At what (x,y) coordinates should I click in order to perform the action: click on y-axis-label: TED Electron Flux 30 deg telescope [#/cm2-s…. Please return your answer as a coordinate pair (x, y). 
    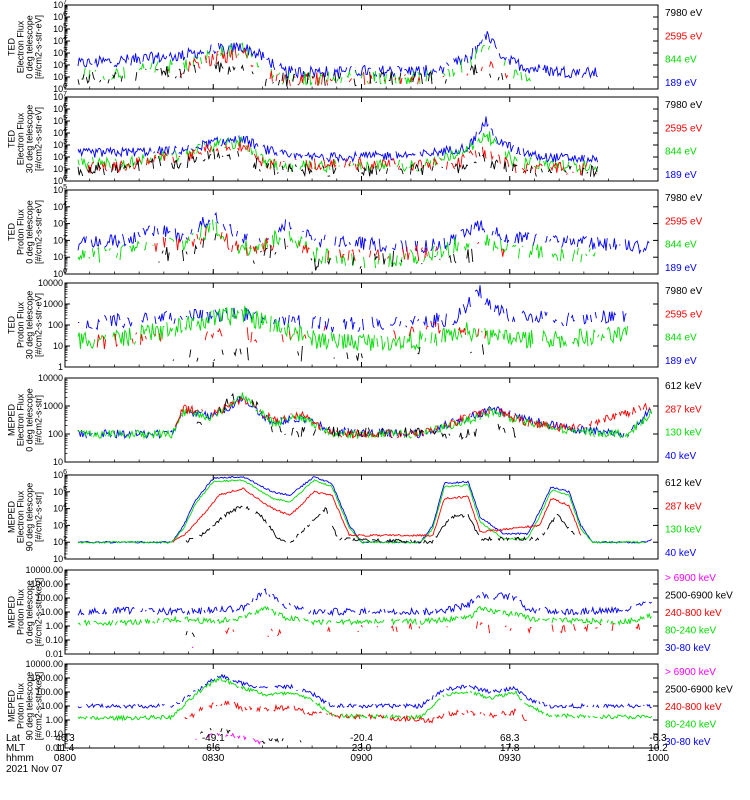
    Looking at the image, I should click on (25, 139).